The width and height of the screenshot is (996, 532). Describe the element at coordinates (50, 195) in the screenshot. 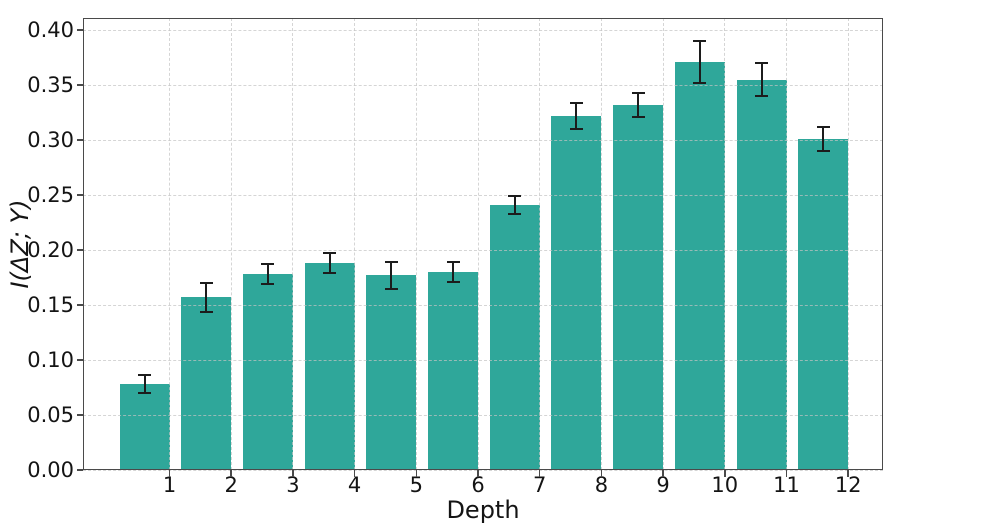

I see `y-tick-label: 0.25` at that location.